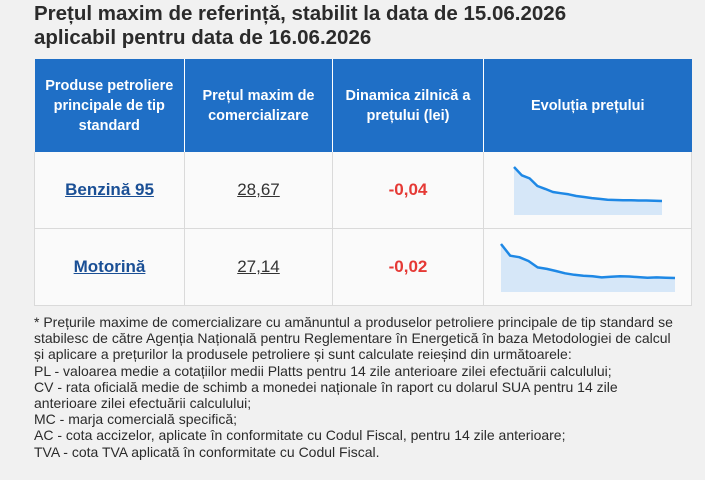 The width and height of the screenshot is (705, 480). I want to click on sparkline-motorina, so click(587, 267).